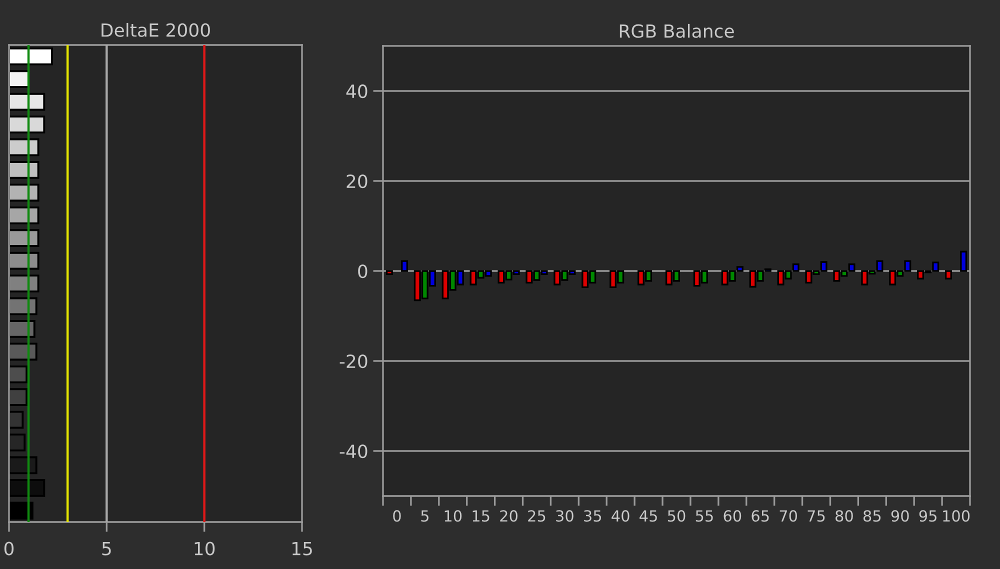 Image resolution: width=1000 pixels, height=569 pixels. I want to click on x-tick-label: 55, so click(704, 516).